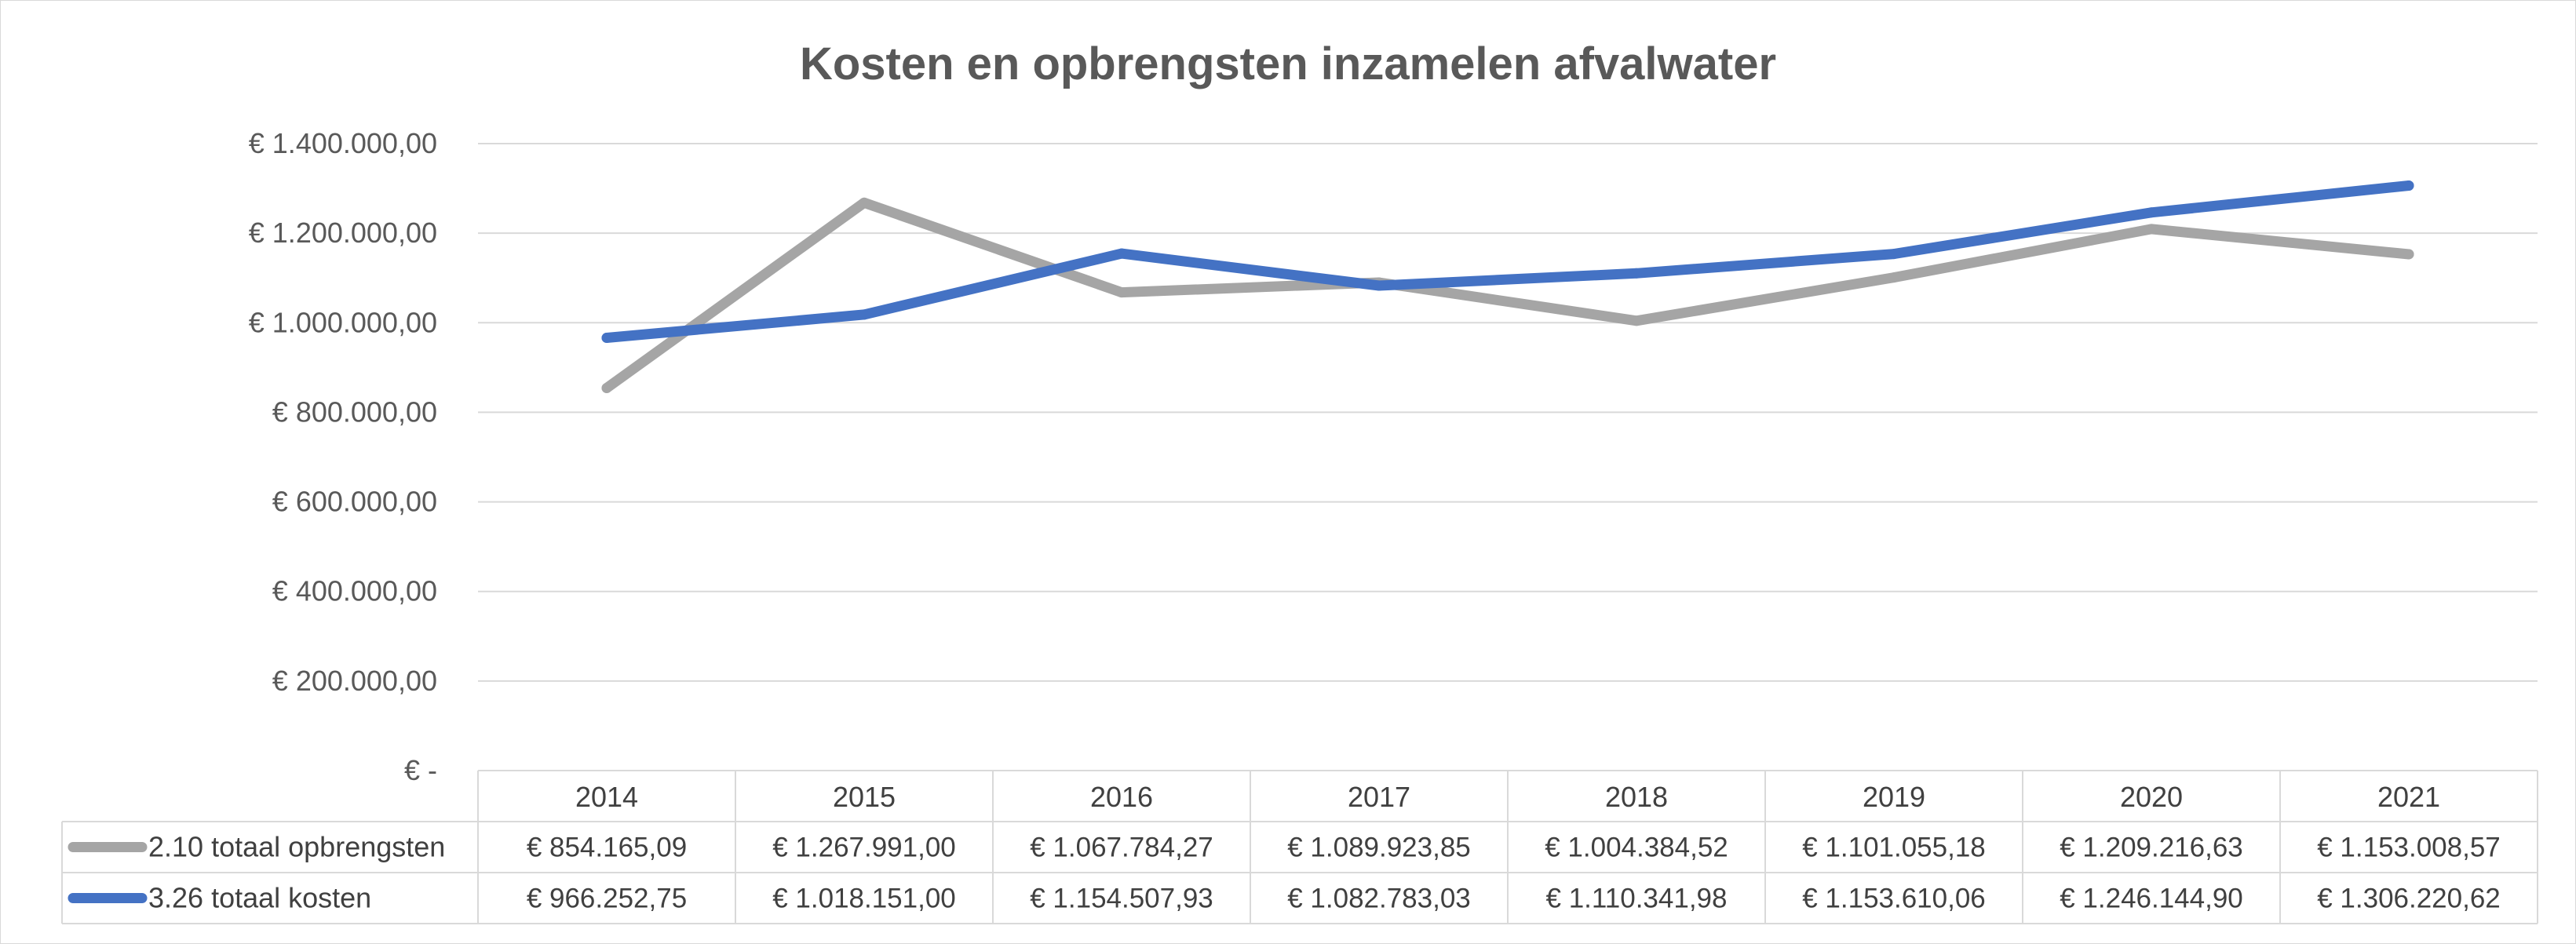 The image size is (2576, 944). Describe the element at coordinates (354, 681) in the screenshot. I see `y-tick-label: € 200.000,00` at that location.